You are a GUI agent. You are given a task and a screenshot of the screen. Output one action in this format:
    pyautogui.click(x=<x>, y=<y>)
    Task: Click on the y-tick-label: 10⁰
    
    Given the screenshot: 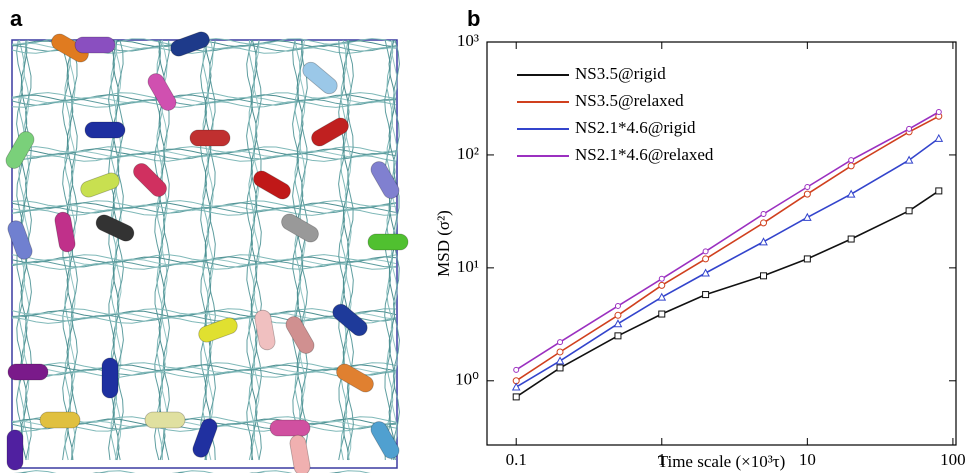 What is the action you would take?
    pyautogui.click(x=467, y=379)
    